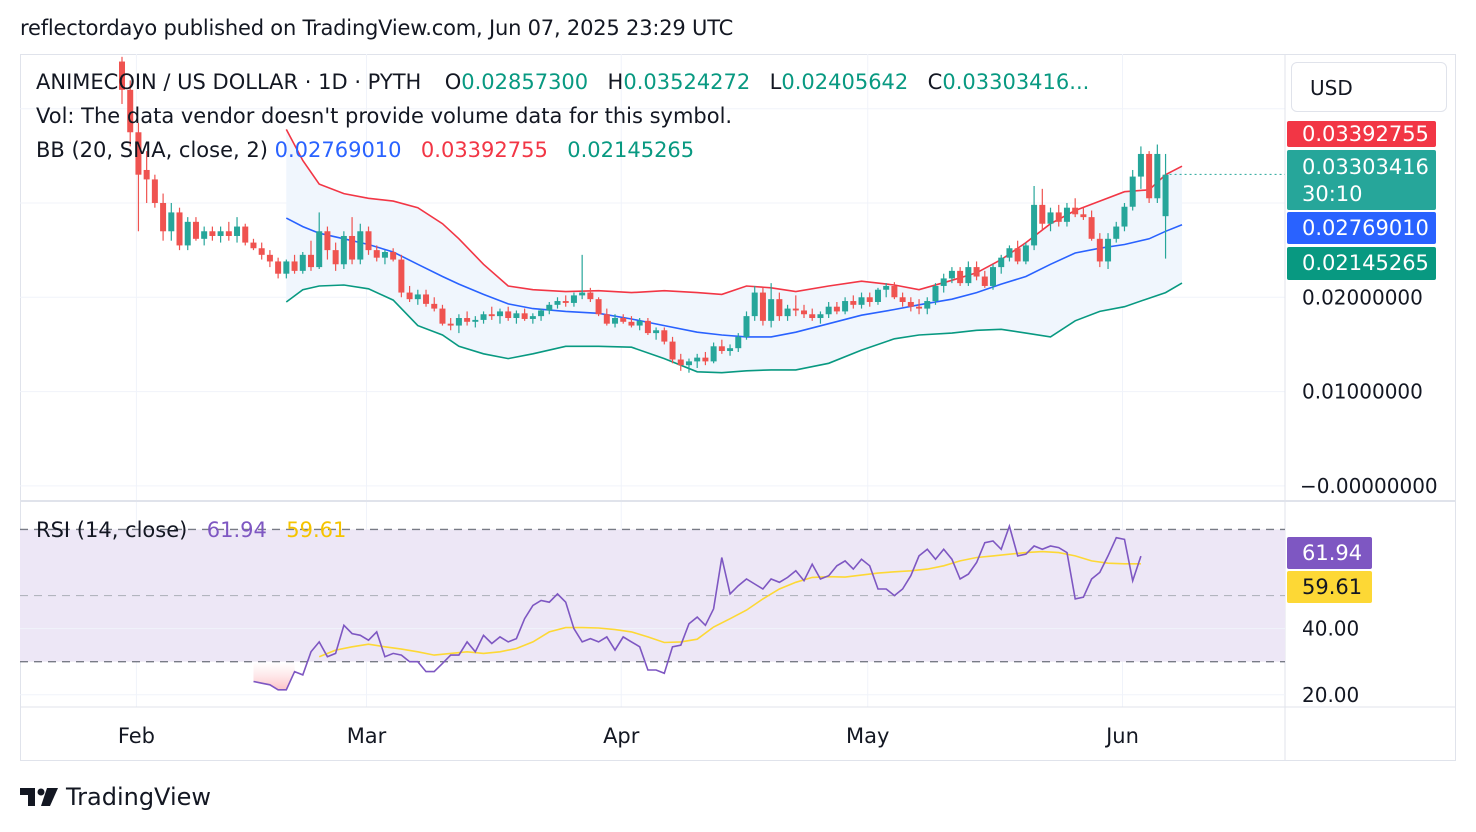  What do you see at coordinates (1369, 87) in the screenshot?
I see `currency-selector: USD` at bounding box center [1369, 87].